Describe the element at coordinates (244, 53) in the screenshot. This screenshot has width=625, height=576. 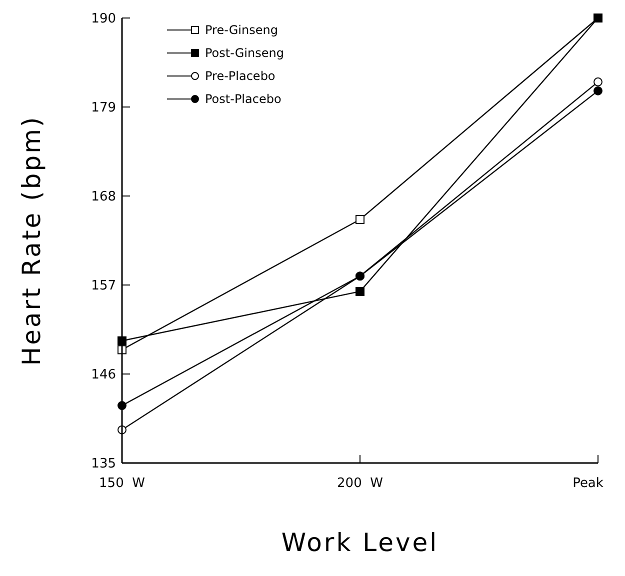
I see `legend-label: Post-Ginseng` at that location.